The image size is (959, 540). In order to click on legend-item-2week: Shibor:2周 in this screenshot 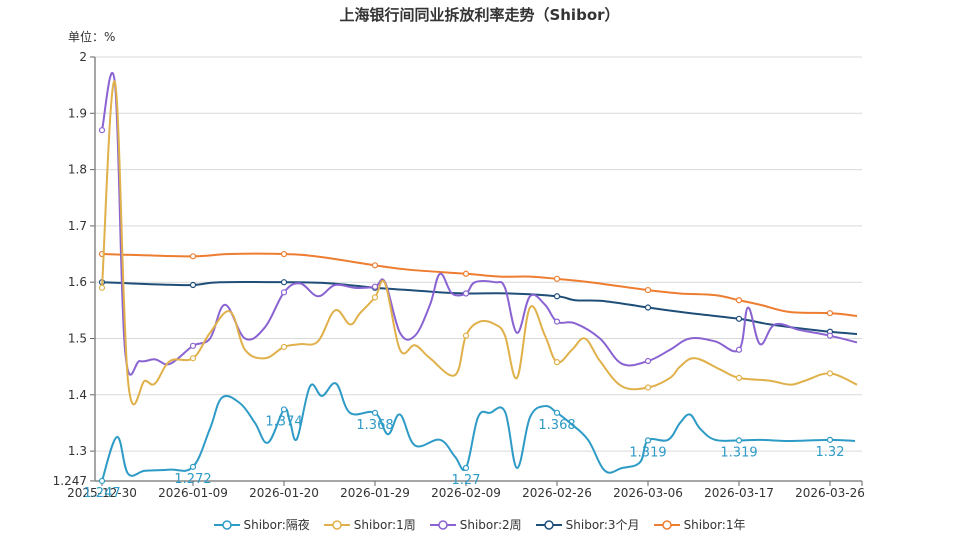, I will do `click(475, 524)`.